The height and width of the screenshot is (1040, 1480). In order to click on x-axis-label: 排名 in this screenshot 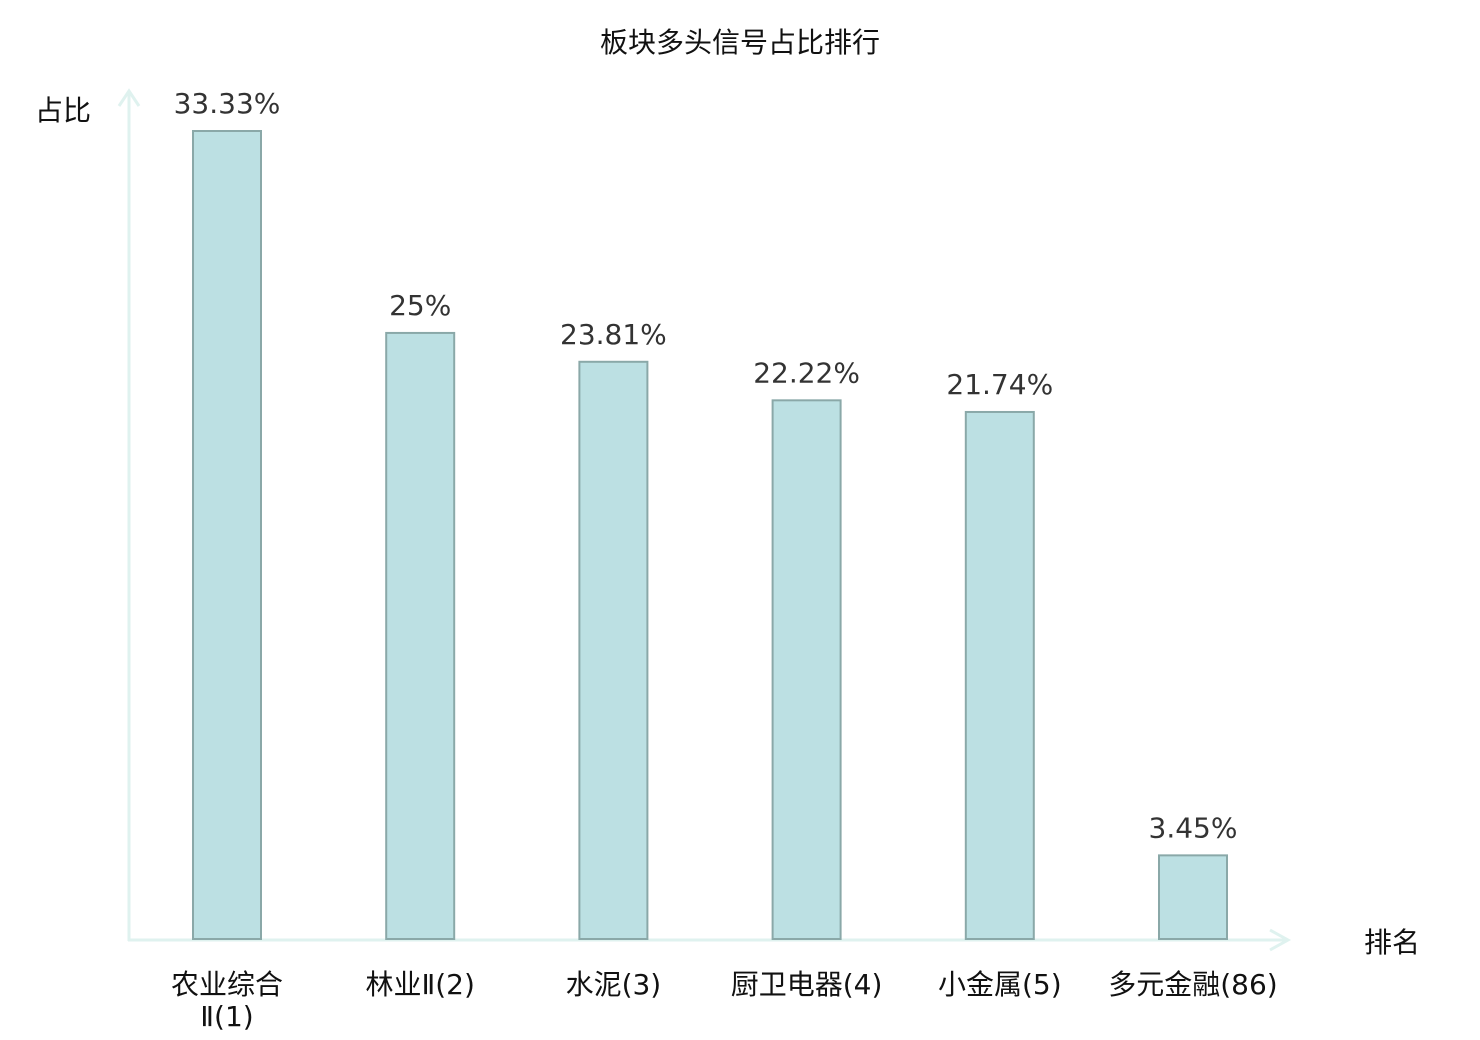, I will do `click(1392, 942)`.